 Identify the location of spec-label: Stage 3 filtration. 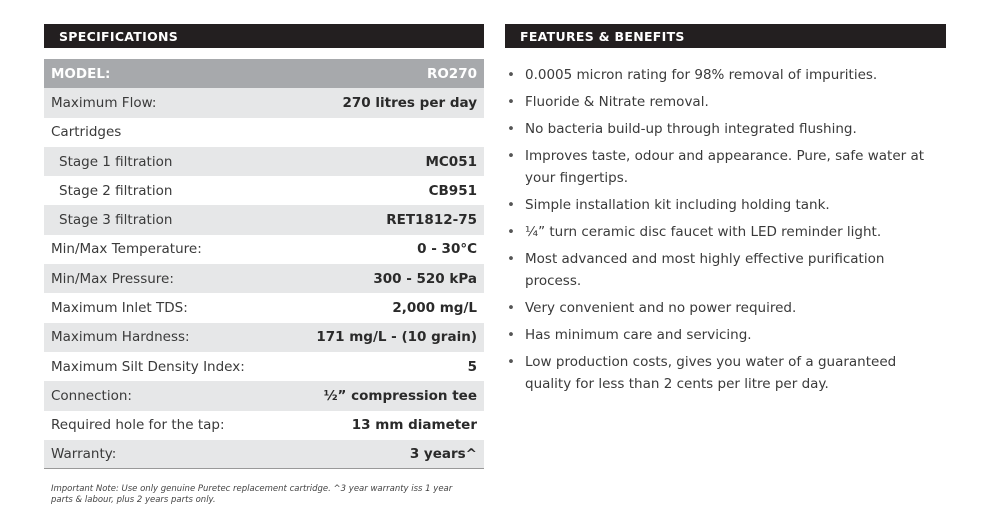
(116, 220).